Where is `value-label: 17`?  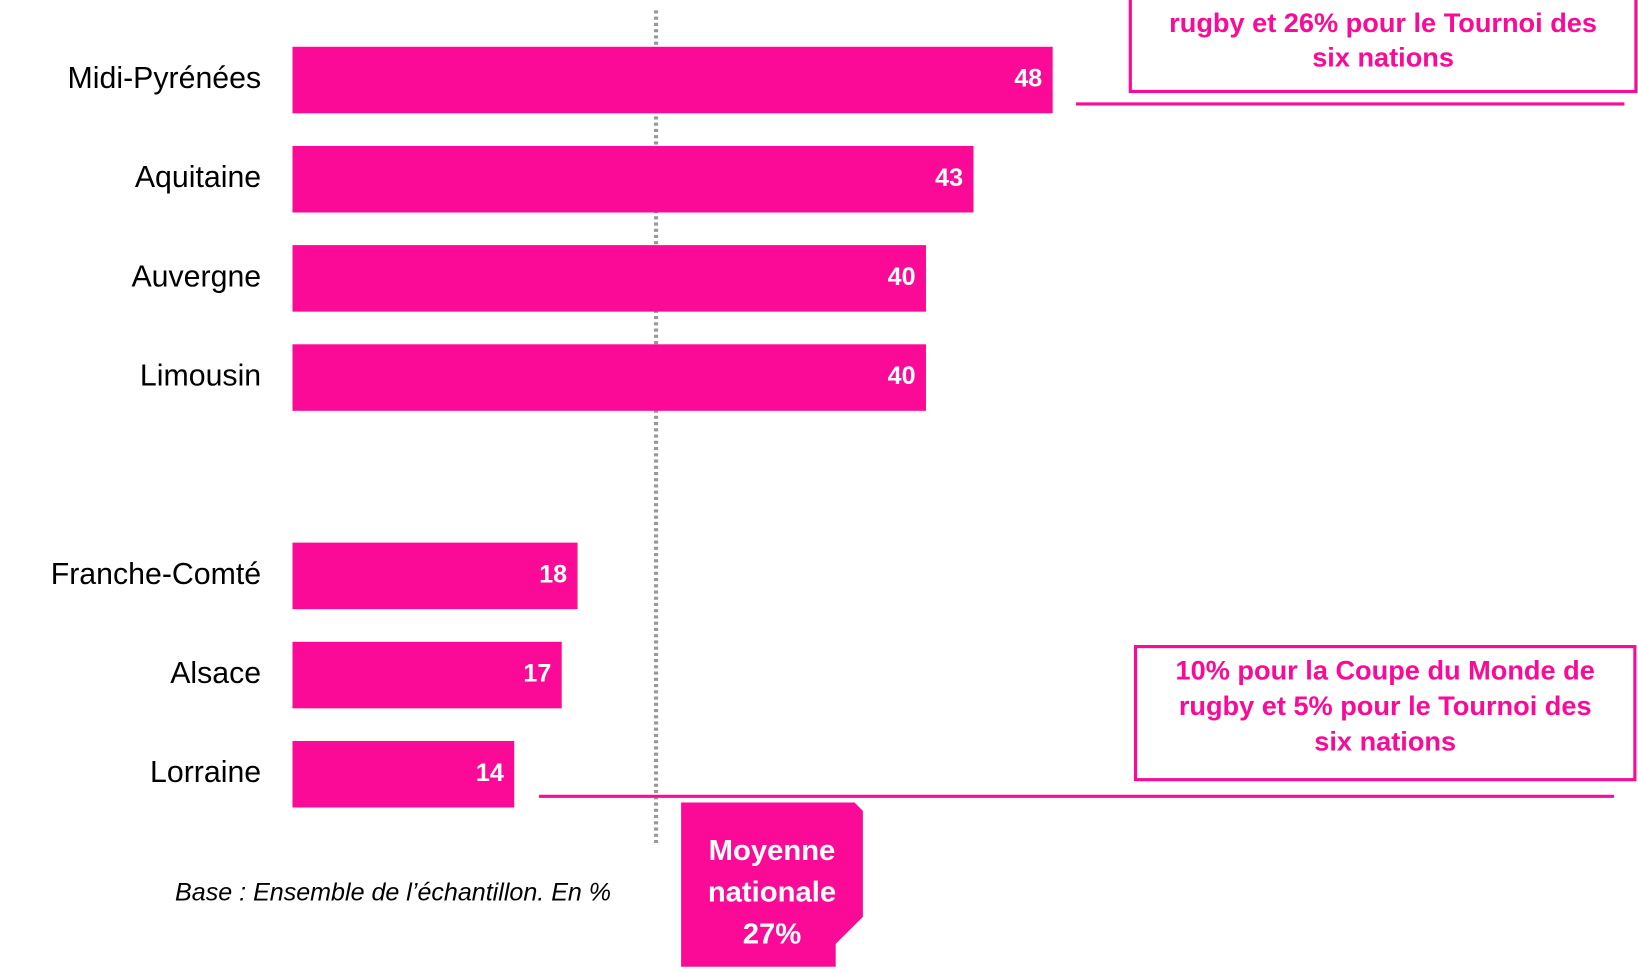
value-label: 17 is located at coordinates (537, 674).